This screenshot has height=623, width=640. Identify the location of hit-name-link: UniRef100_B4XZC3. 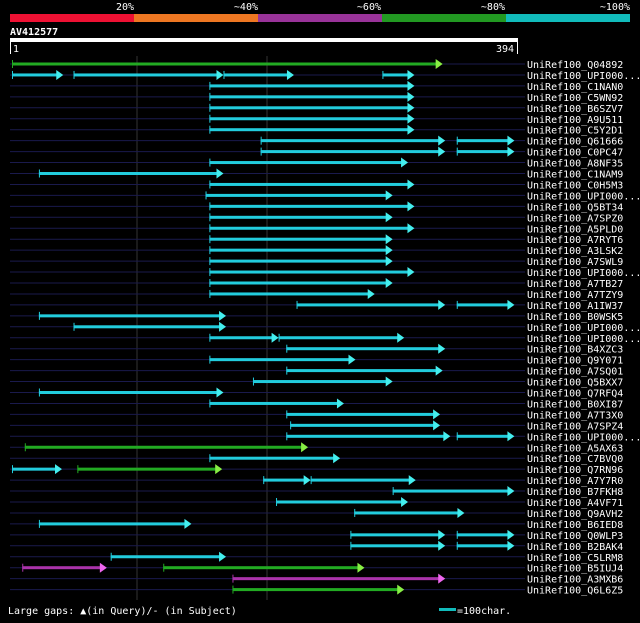
(575, 350).